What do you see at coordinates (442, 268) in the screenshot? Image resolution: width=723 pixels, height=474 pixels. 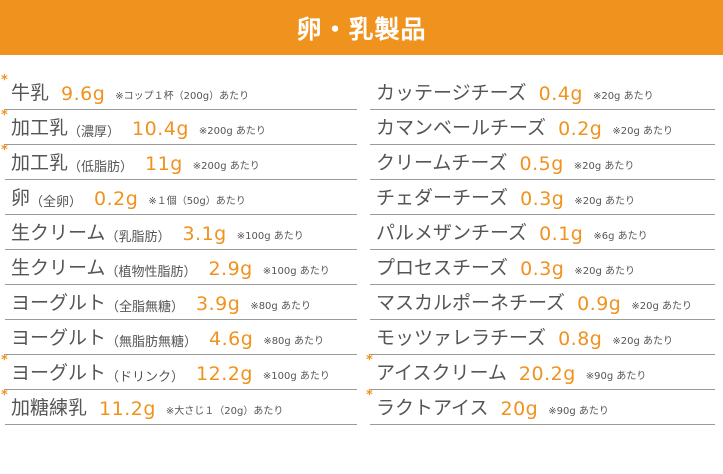 I see `food-name: プロセスチーズ` at bounding box center [442, 268].